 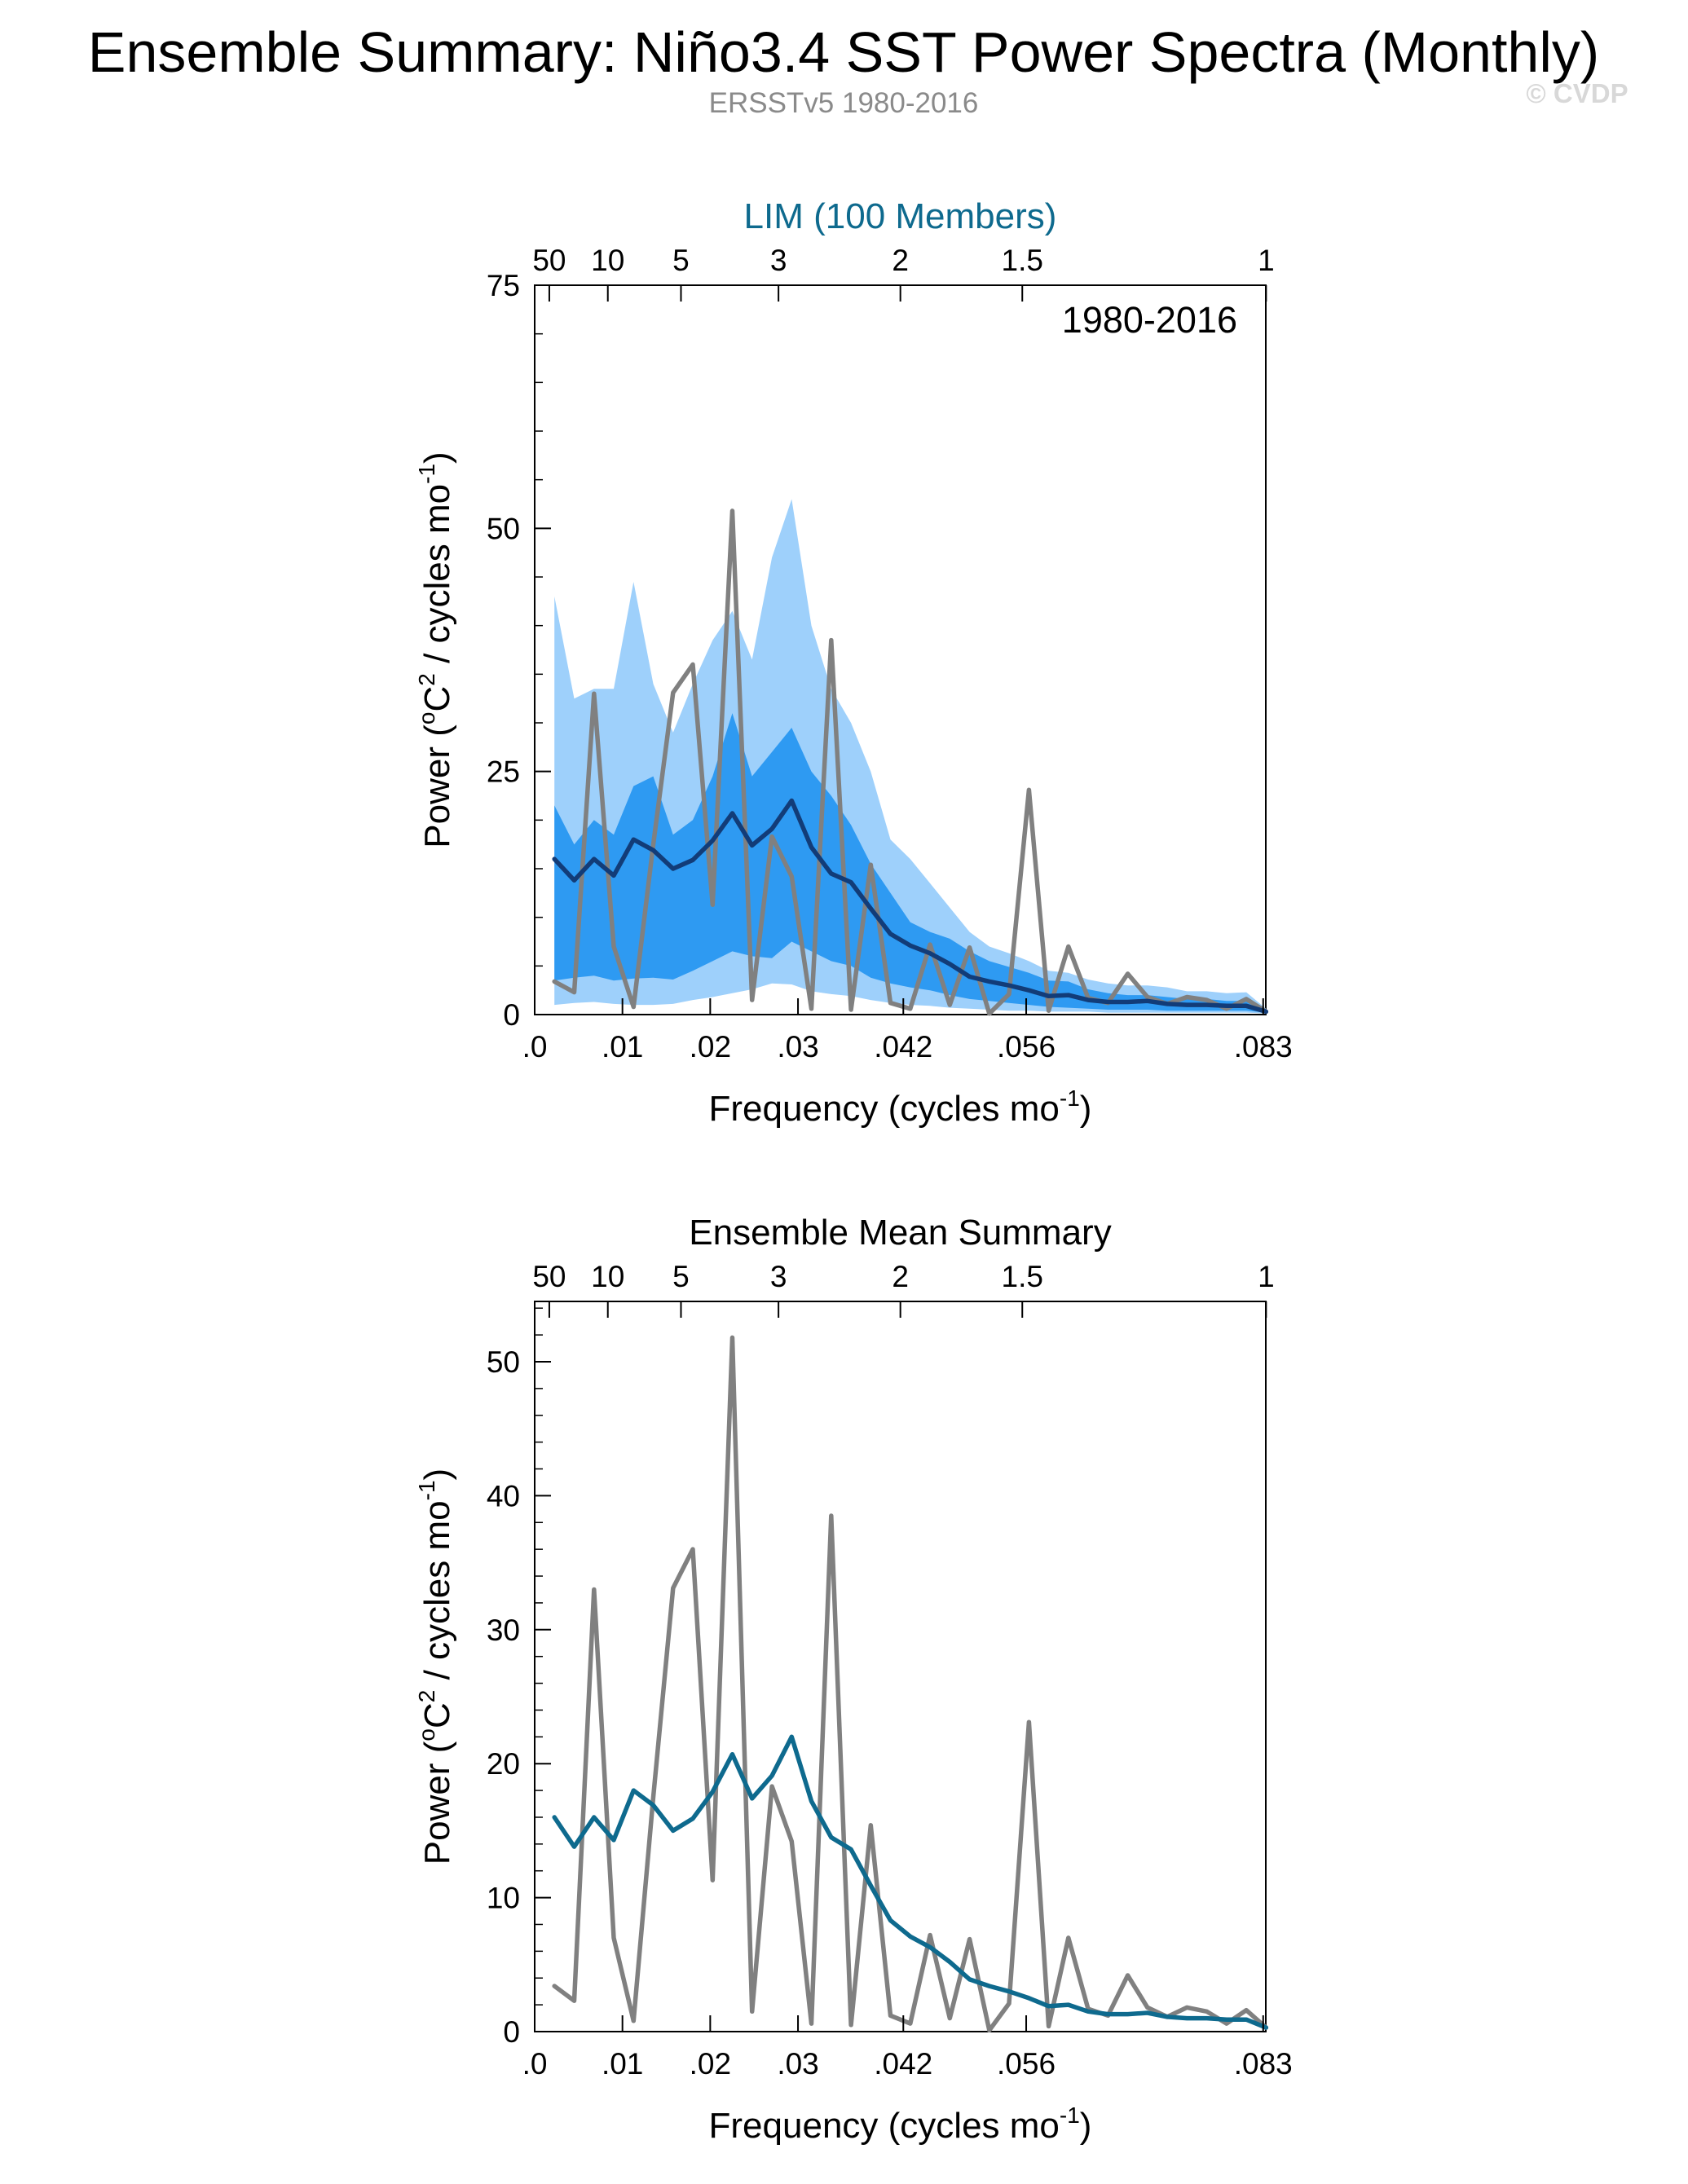 What do you see at coordinates (503, 285) in the screenshot?
I see `y-tick-label: 75` at bounding box center [503, 285].